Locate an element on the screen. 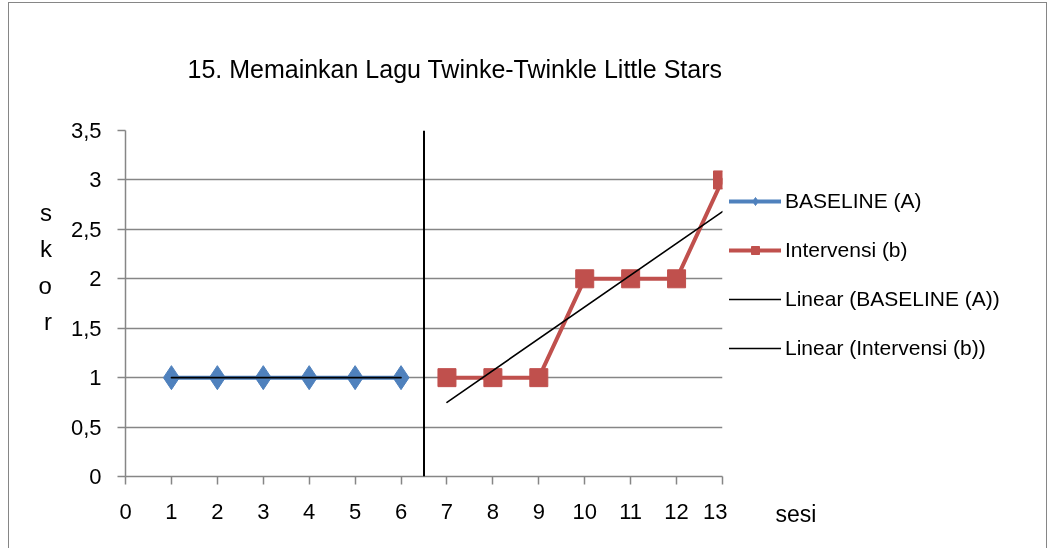 Image resolution: width=1048 pixels, height=552 pixels. x-tick-label: 1 is located at coordinates (171, 511).